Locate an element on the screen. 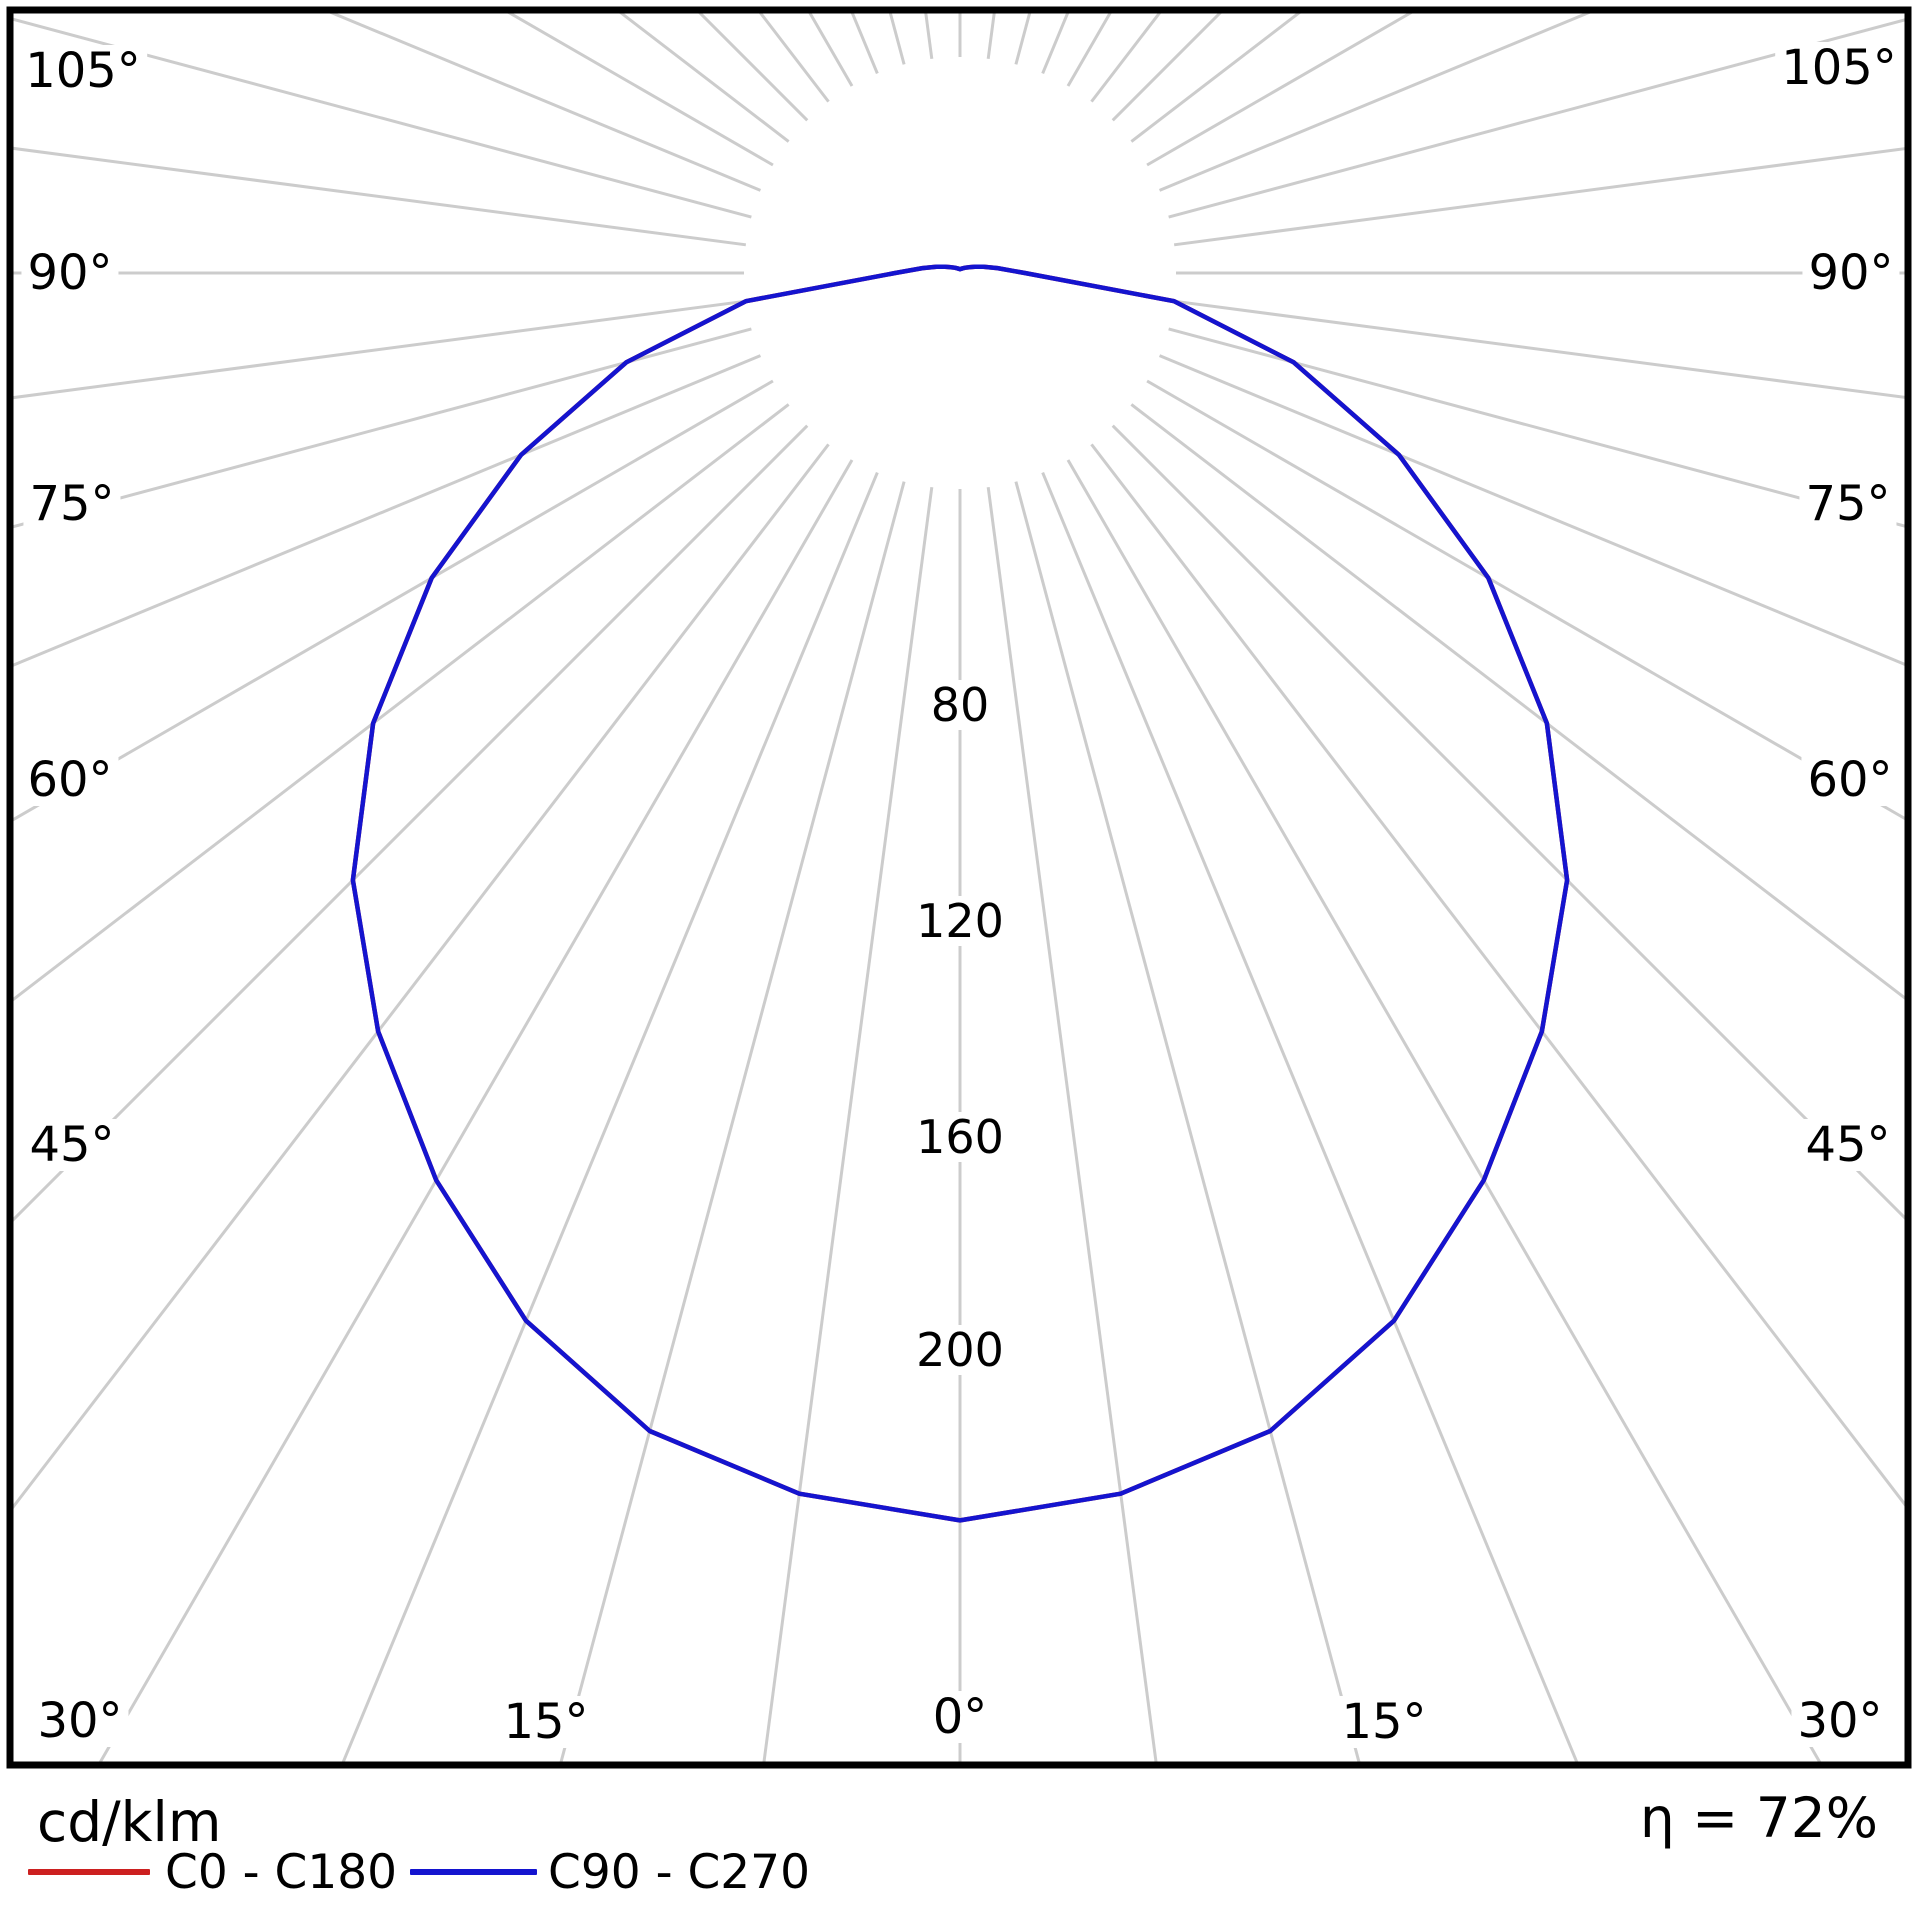  grid-ray-82.5 is located at coordinates (1540, 349).